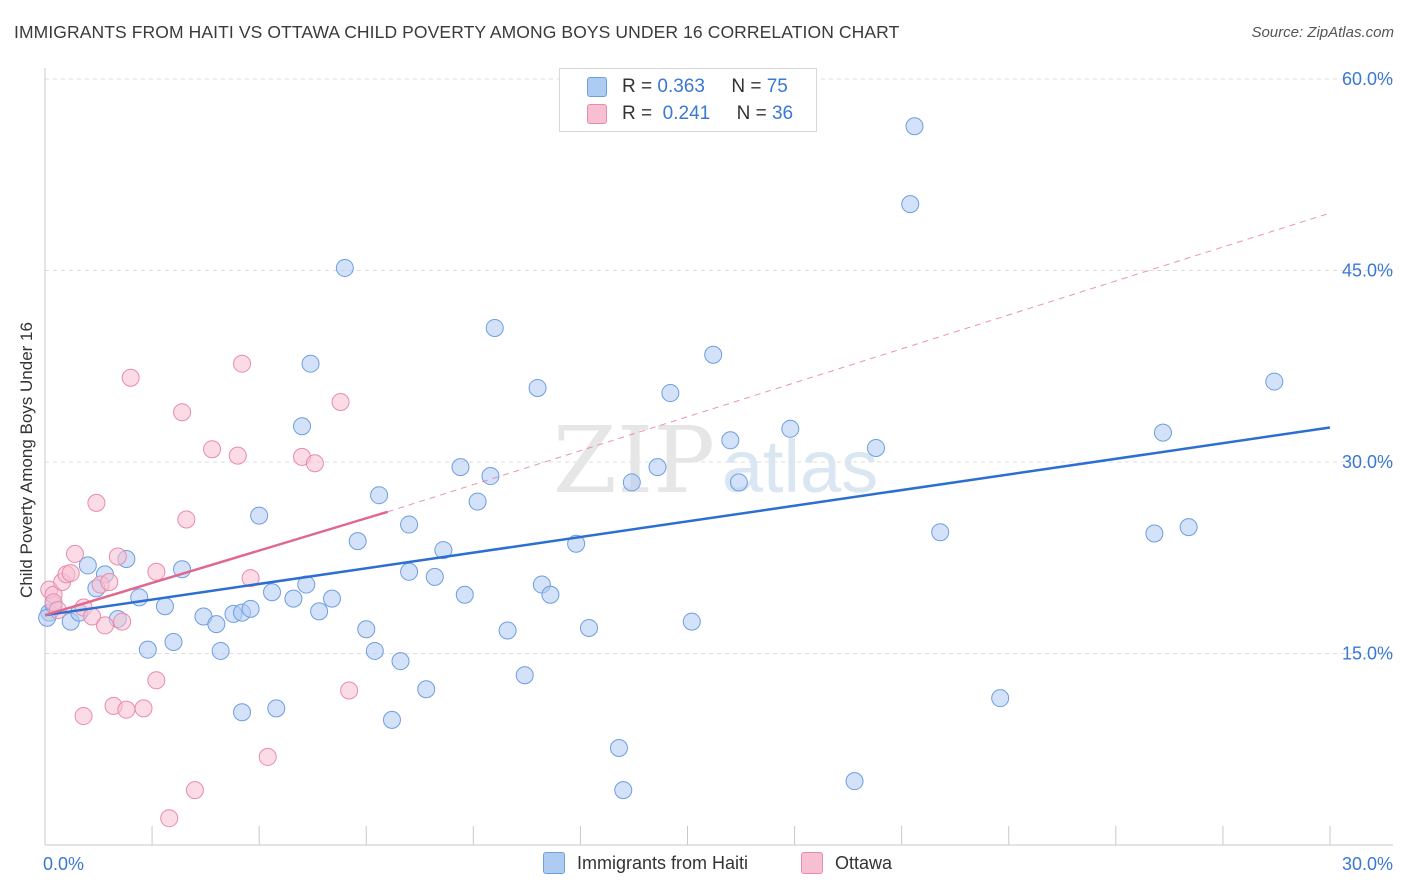  What do you see at coordinates (681, 86) in the screenshot?
I see `legend-r-value: 0.363` at bounding box center [681, 86].